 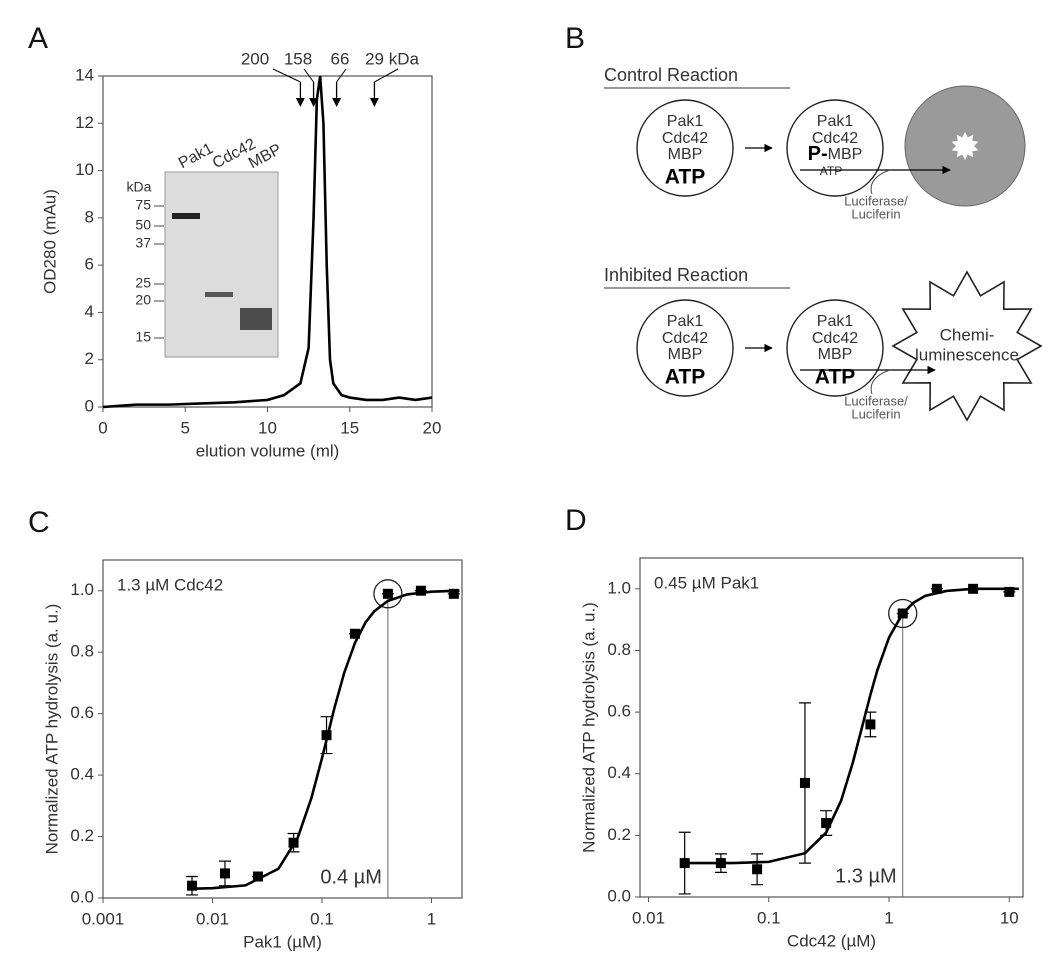 What do you see at coordinates (676, 275) in the screenshot?
I see `reaction-title: Inhibited Reaction` at bounding box center [676, 275].